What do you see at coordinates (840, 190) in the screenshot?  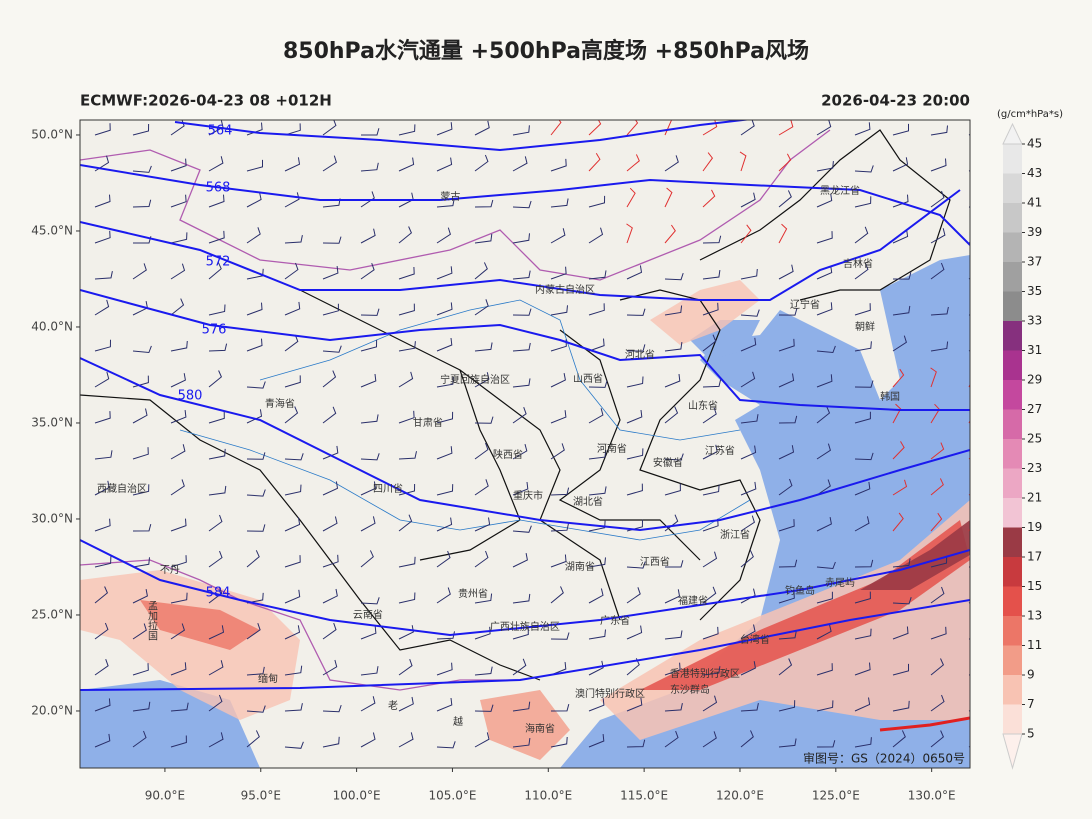 I see `place-label: 黑龙江省` at bounding box center [840, 190].